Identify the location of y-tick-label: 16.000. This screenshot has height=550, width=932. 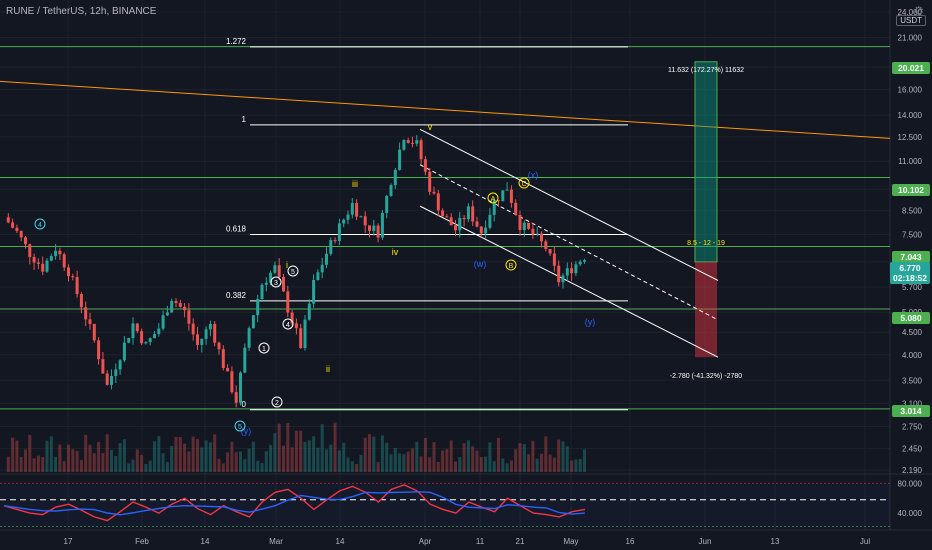
(910, 90).